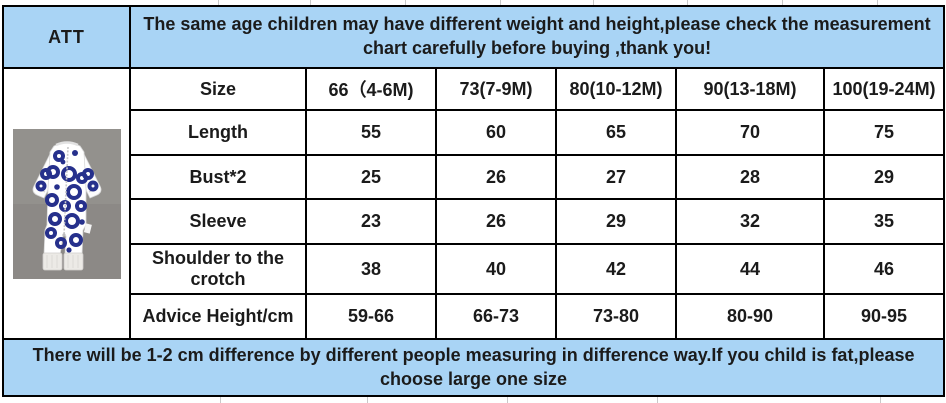 The height and width of the screenshot is (403, 946). I want to click on shoulder-crotch-value: 46, so click(884, 269).